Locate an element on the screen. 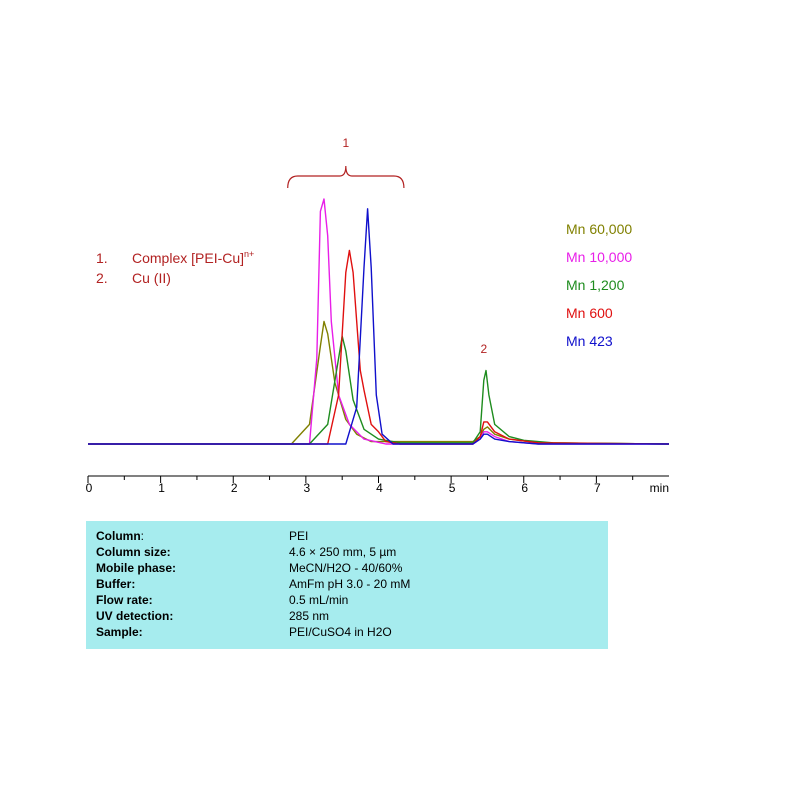 The height and width of the screenshot is (800, 800). annotation-superscript: n+ is located at coordinates (249, 254).